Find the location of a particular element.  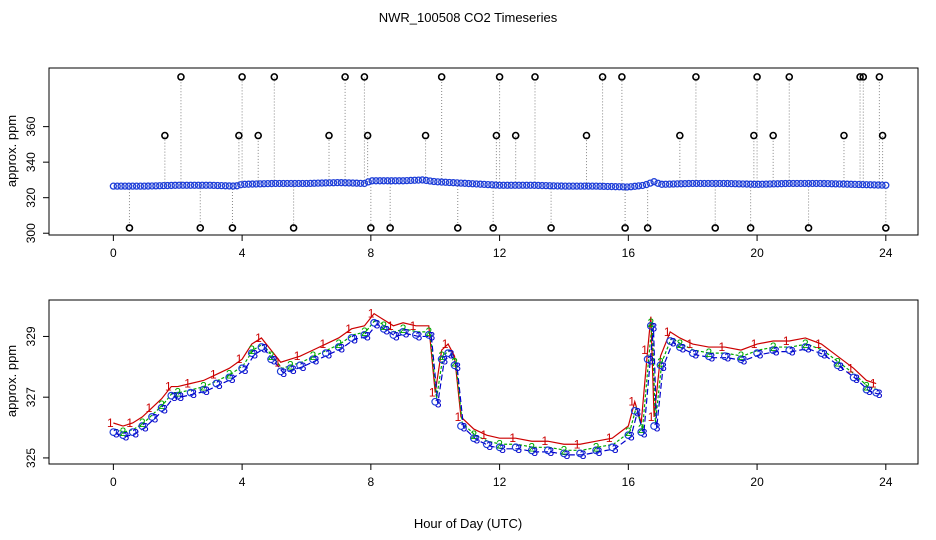

top-x-tick-label: 8 is located at coordinates (371, 253).